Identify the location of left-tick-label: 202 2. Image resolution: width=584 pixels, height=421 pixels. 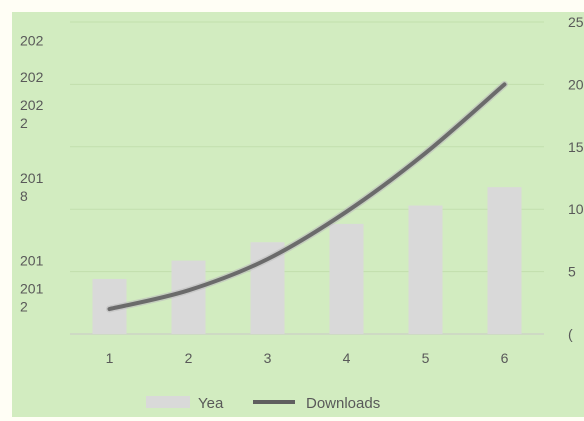
(32, 114).